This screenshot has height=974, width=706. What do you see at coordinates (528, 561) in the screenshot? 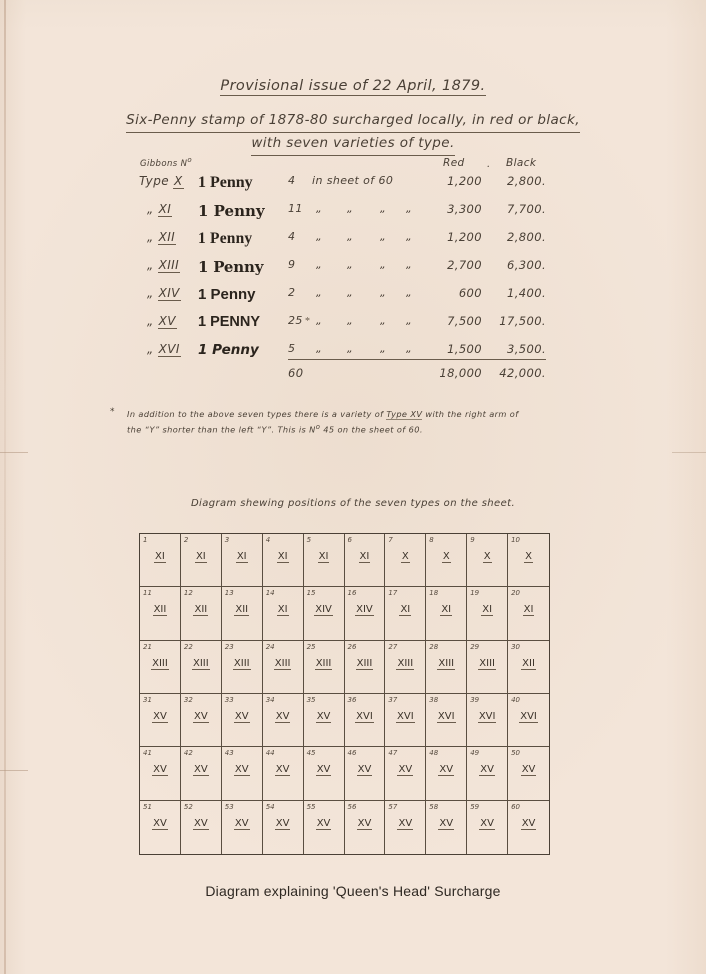
I see `sheet-cell: 10 X` at bounding box center [528, 561].